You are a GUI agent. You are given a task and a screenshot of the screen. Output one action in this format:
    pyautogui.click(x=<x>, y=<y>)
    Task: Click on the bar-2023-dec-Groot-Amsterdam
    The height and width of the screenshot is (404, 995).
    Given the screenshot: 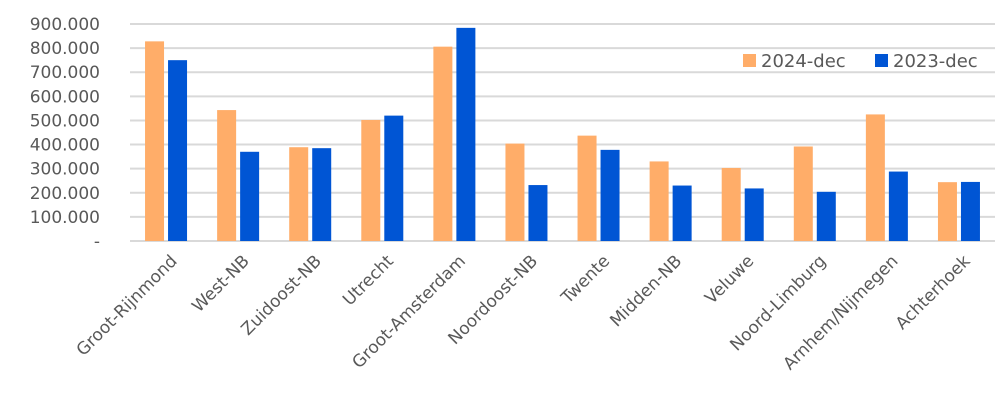 What is the action you would take?
    pyautogui.click(x=466, y=134)
    